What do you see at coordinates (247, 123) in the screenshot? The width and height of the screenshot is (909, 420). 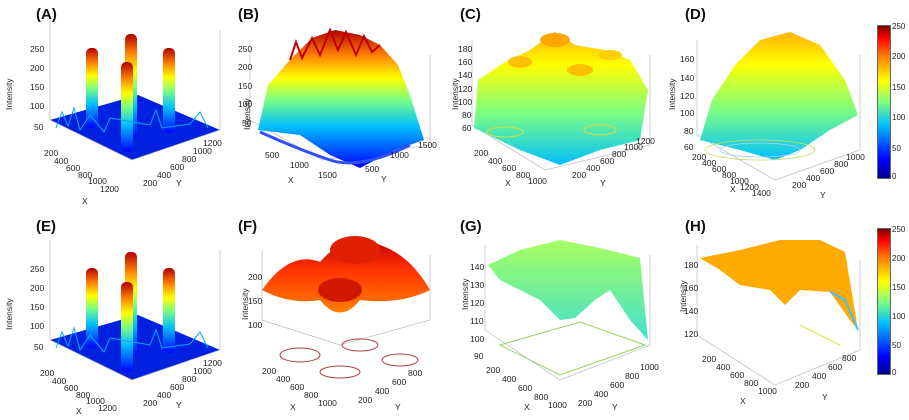 I see `panel-b-ztick: 50` at bounding box center [247, 123].